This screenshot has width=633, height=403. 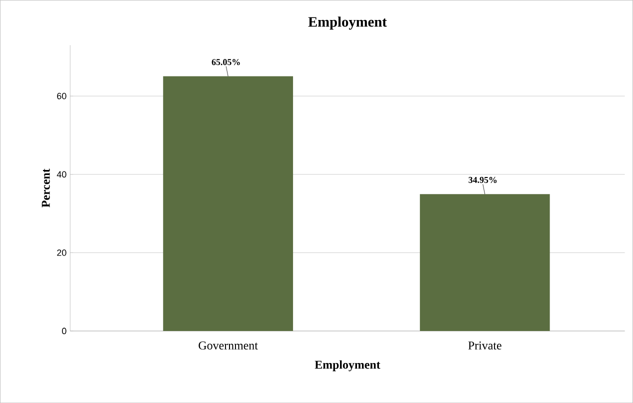 I want to click on chart-title: Employment, so click(x=347, y=23).